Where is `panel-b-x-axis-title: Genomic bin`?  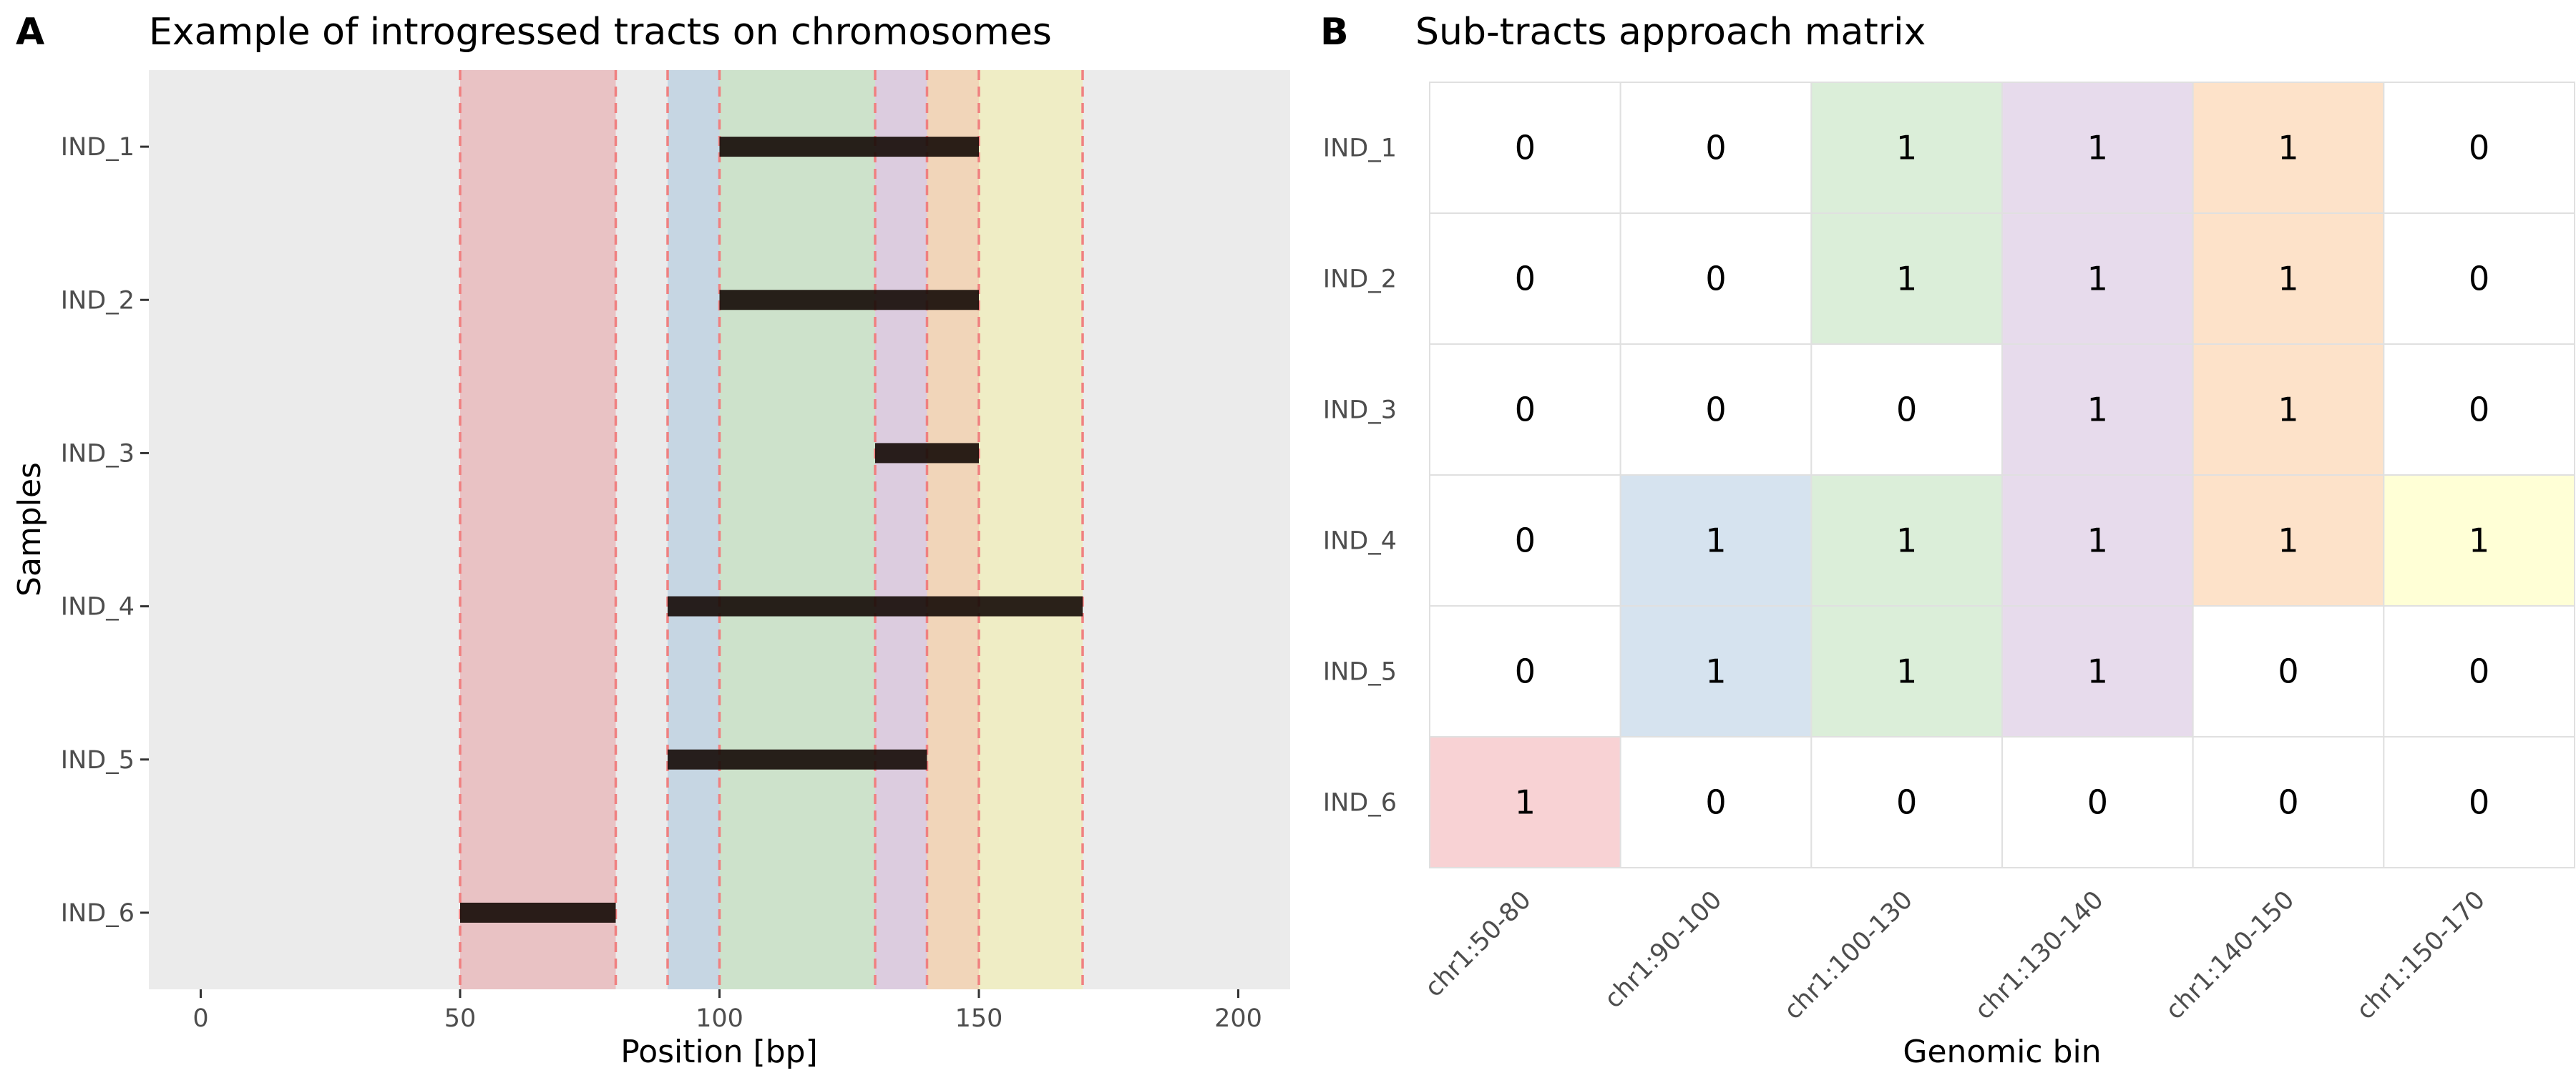
panel-b-x-axis-title: Genomic bin is located at coordinates (2002, 1052).